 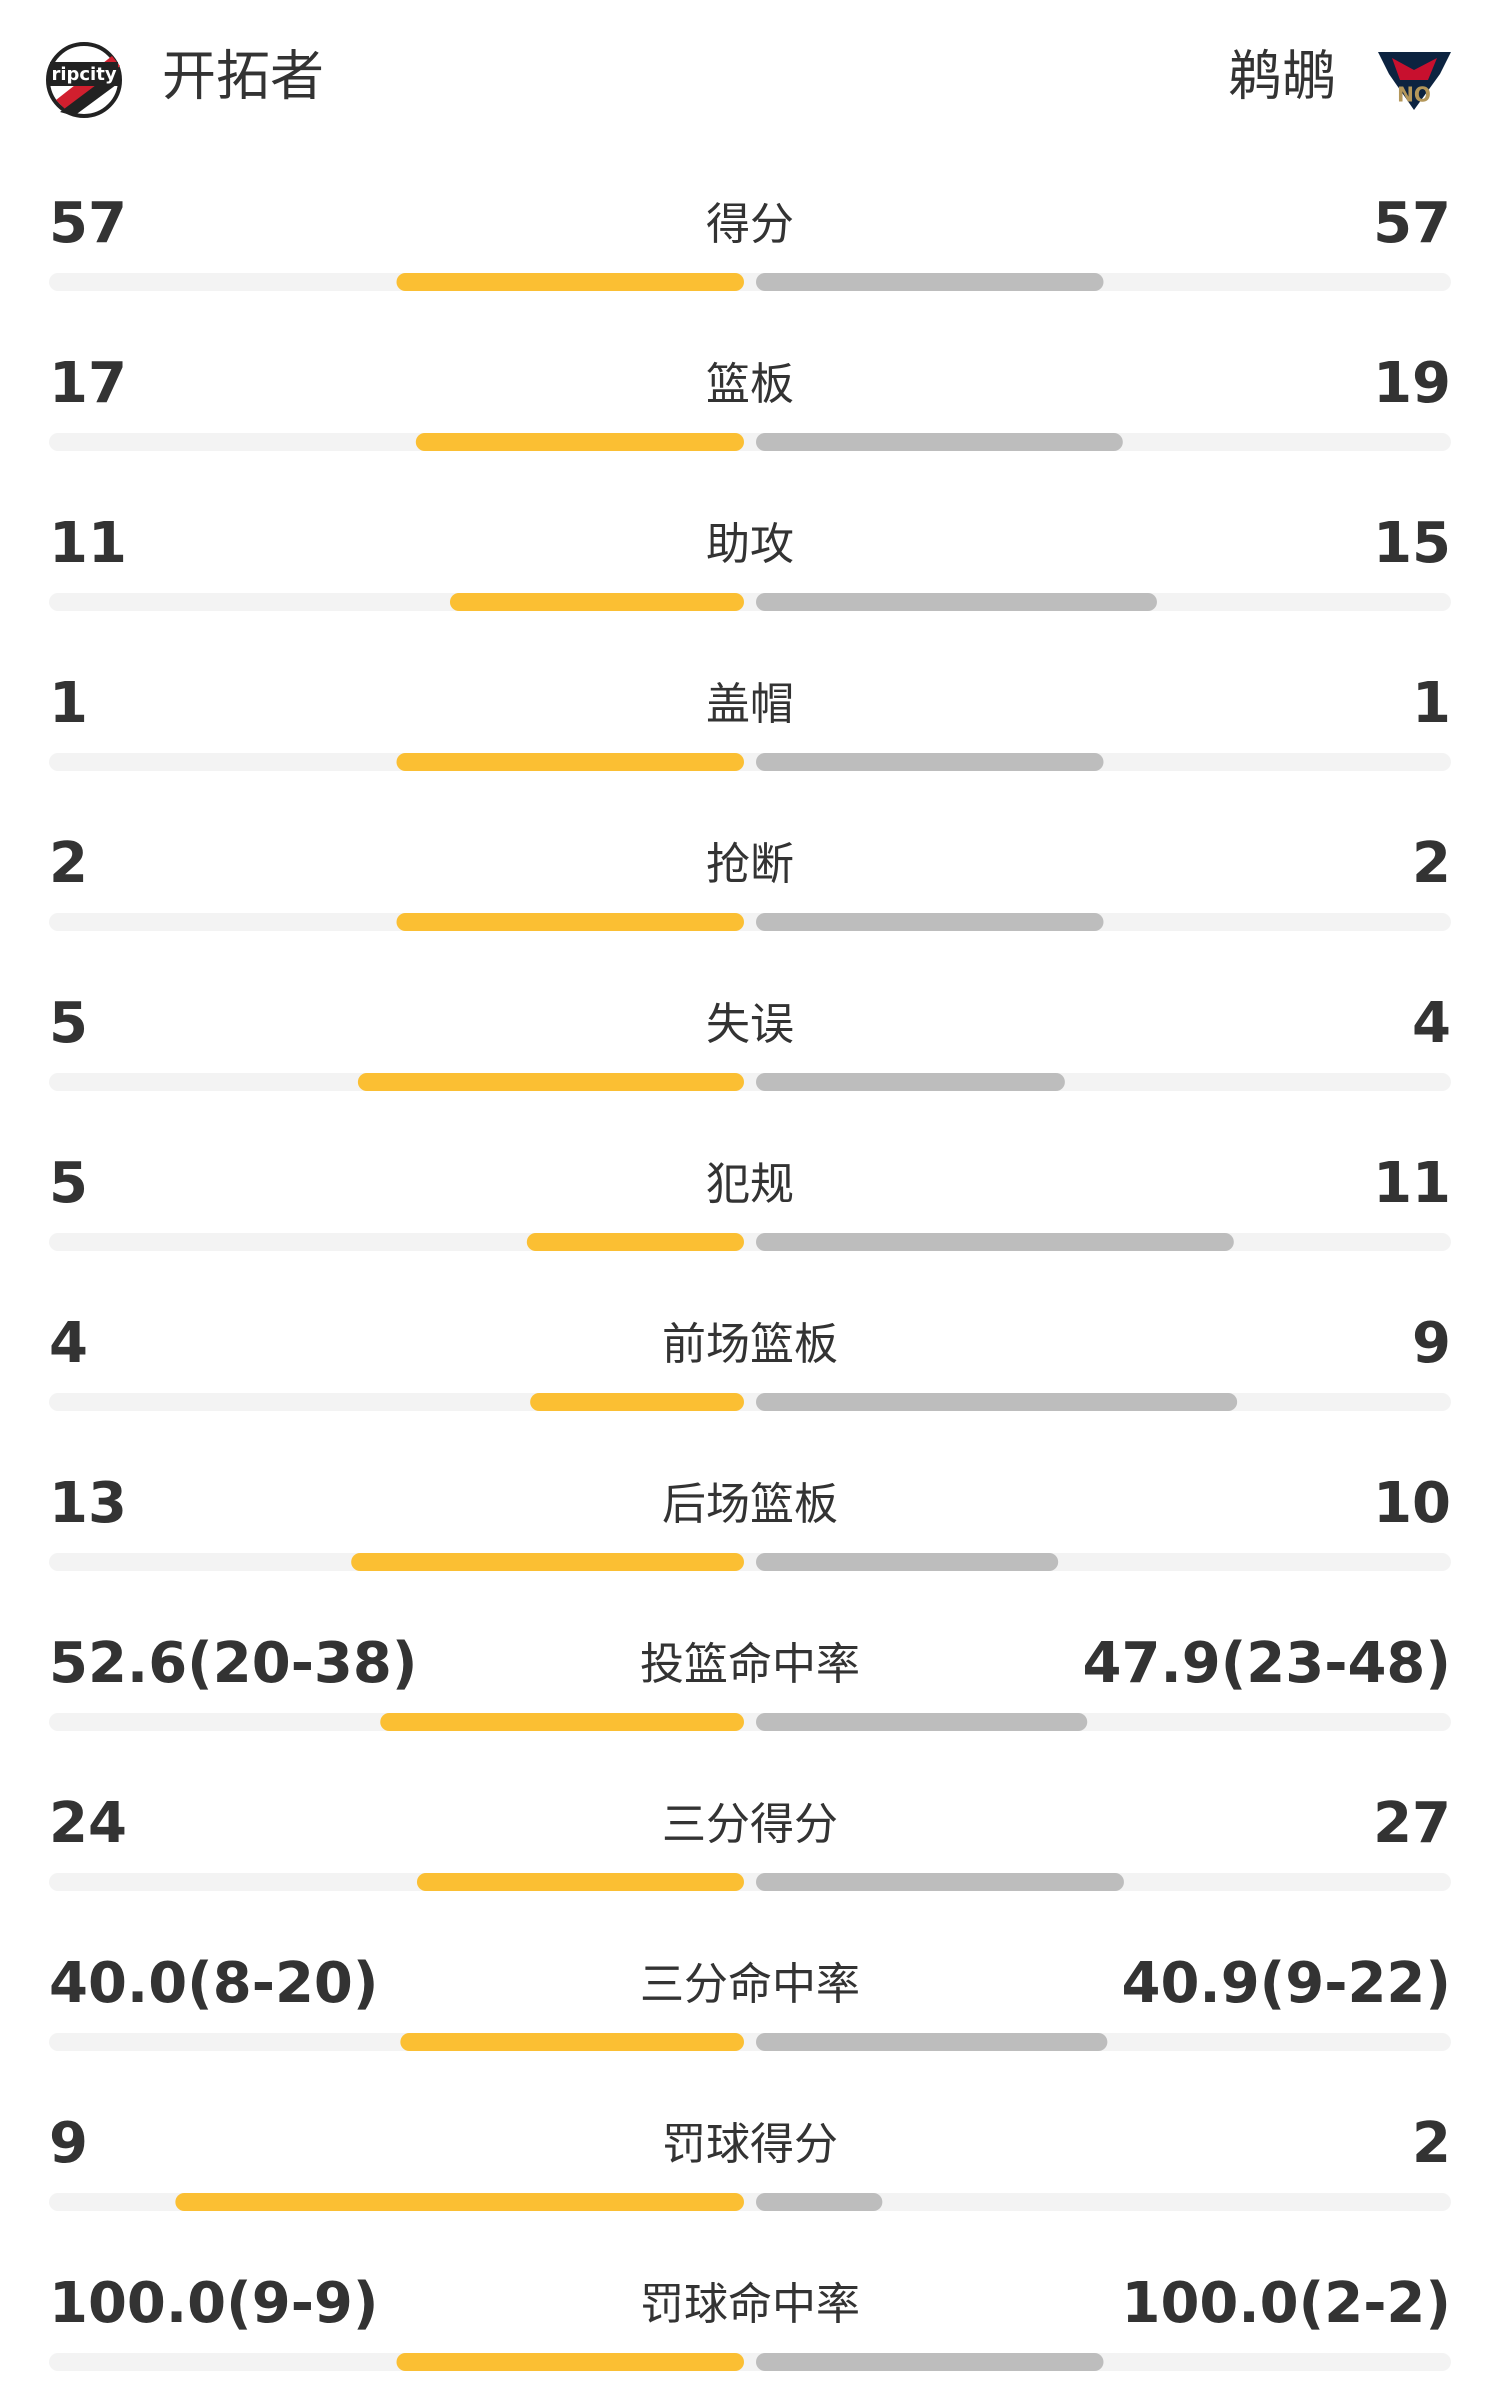 I want to click on home-value: 4, so click(x=68, y=1343).